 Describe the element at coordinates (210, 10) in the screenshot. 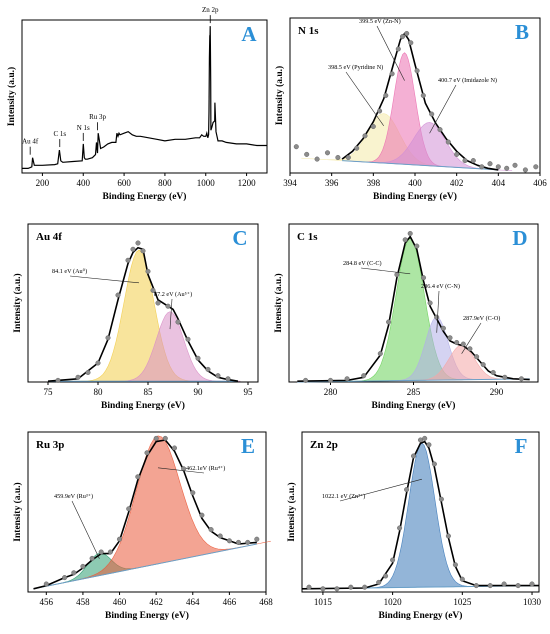

I see `peak-annotation: Zn 2p` at that location.